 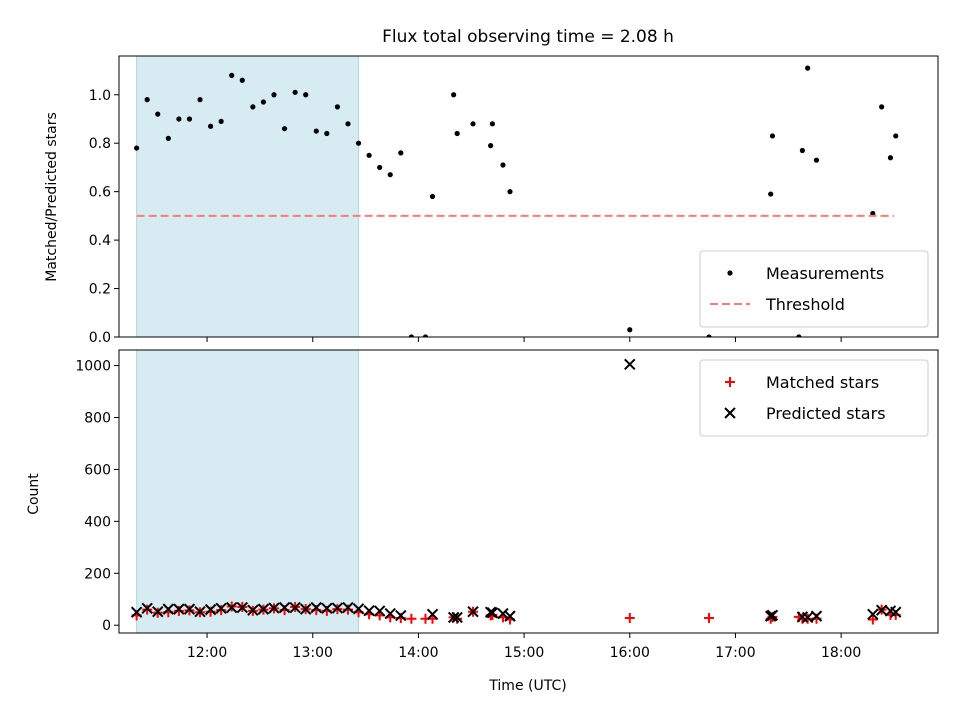 What do you see at coordinates (822, 382) in the screenshot?
I see `legend-label: Matched stars` at bounding box center [822, 382].